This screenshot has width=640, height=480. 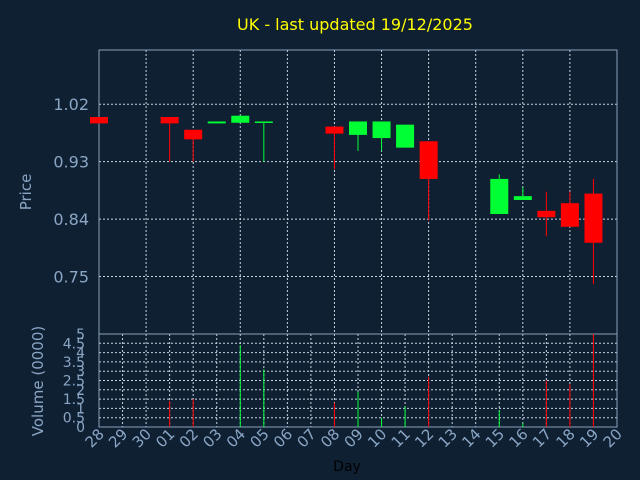 I want to click on volume-tick-label: 2, so click(x=80, y=391).